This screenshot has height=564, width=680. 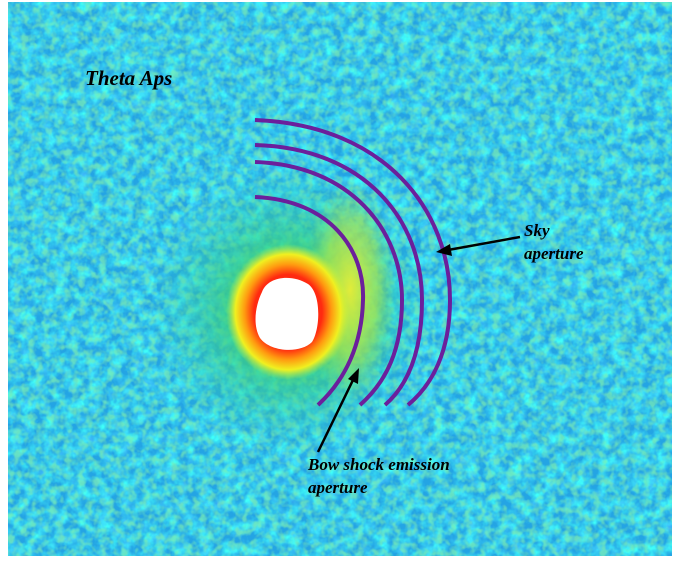 What do you see at coordinates (537, 230) in the screenshot?
I see `sky-label: Sky` at bounding box center [537, 230].